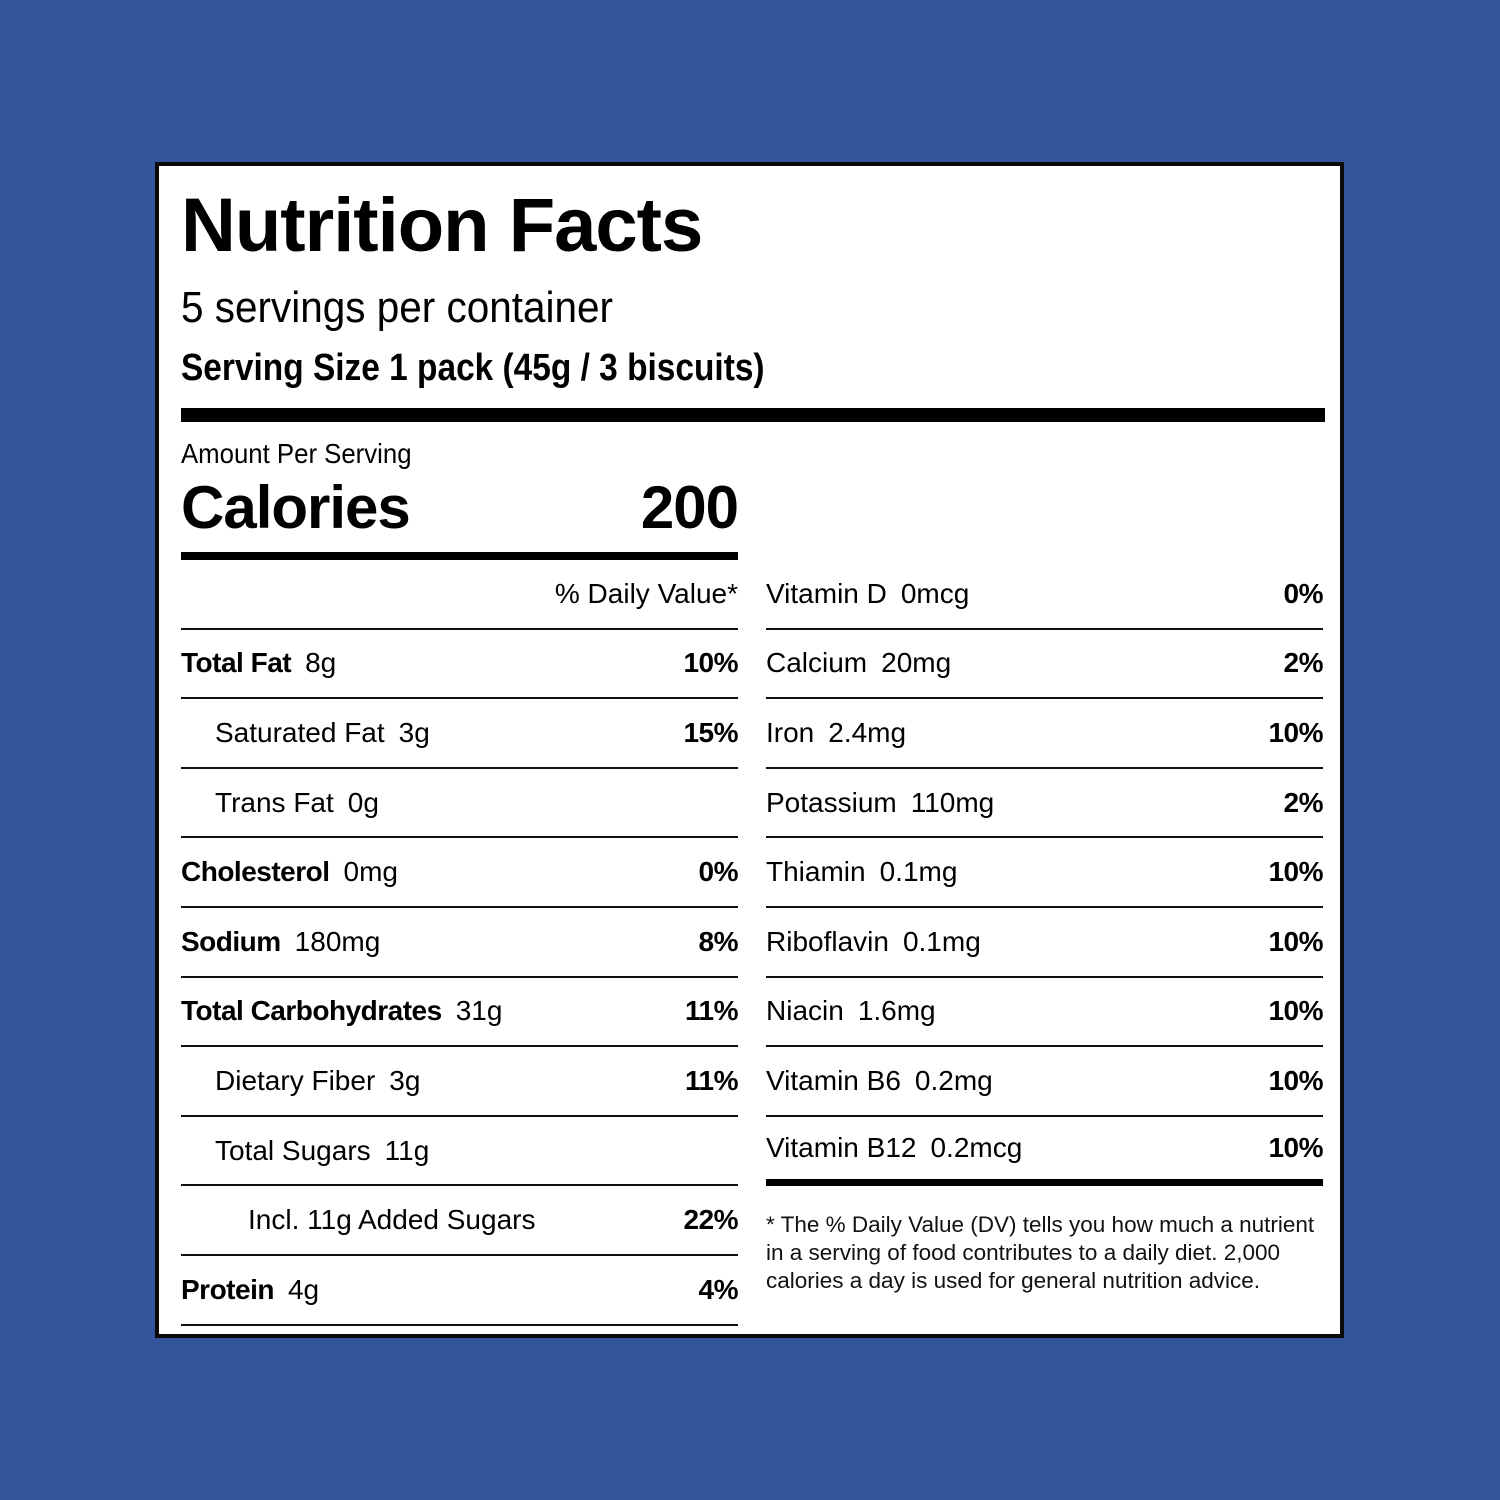 This screenshot has width=1500, height=1500. Describe the element at coordinates (718, 941) in the screenshot. I see `nutrient-dv: 8%` at that location.